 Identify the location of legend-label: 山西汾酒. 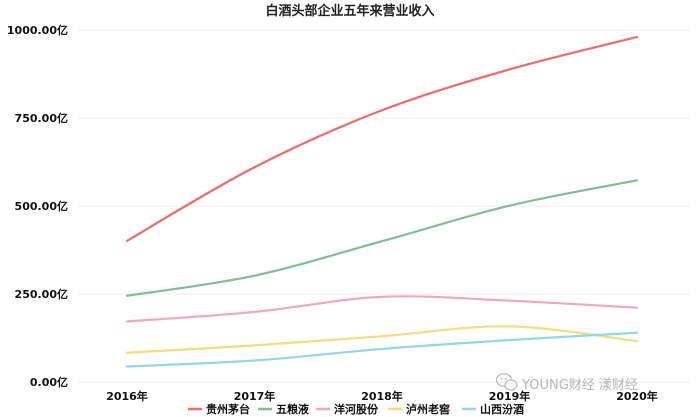
(502, 409).